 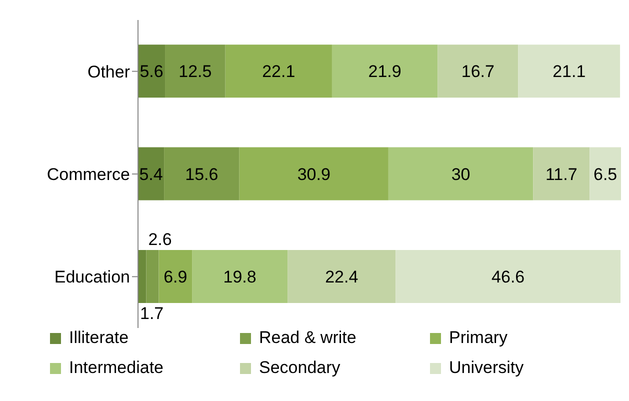 What do you see at coordinates (307, 338) in the screenshot?
I see `legend-label: Read & write` at bounding box center [307, 338].